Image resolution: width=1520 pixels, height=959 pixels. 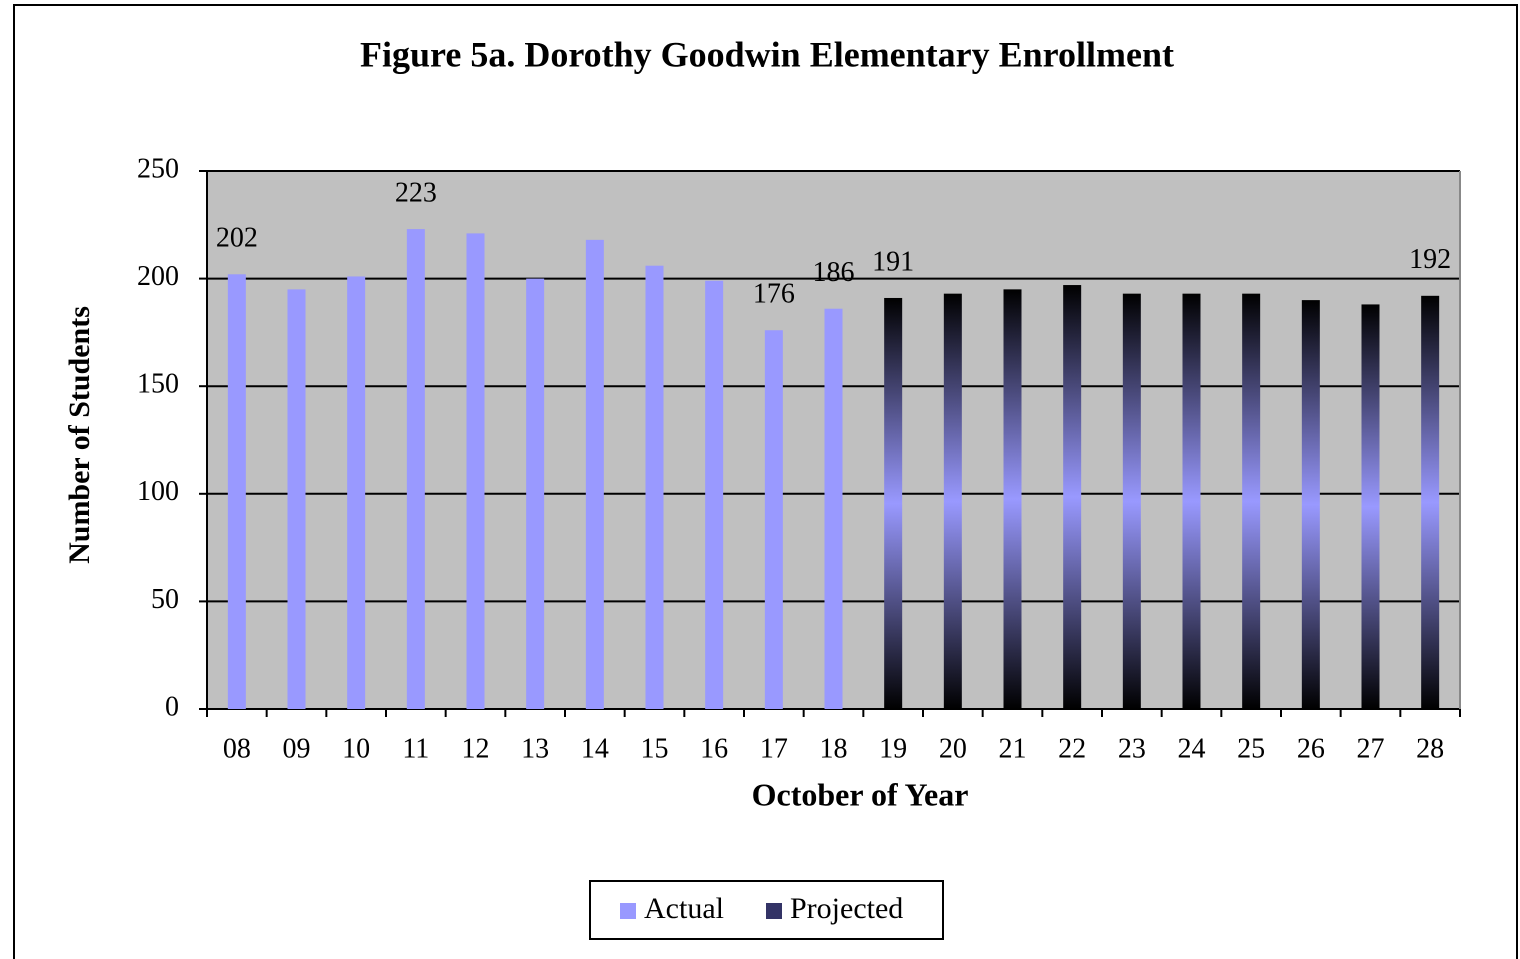 What do you see at coordinates (416, 193) in the screenshot?
I see `data-label: 223` at bounding box center [416, 193].